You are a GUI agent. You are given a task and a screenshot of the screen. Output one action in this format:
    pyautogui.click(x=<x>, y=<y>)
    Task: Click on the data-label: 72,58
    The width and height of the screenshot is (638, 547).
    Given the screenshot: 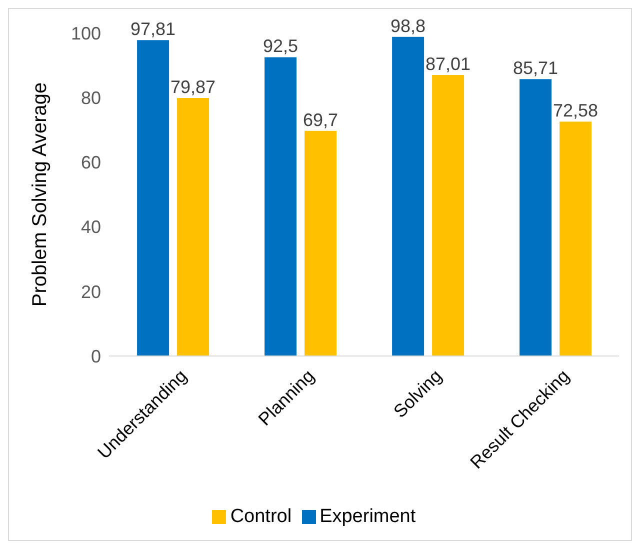 What is the action you would take?
    pyautogui.click(x=575, y=110)
    